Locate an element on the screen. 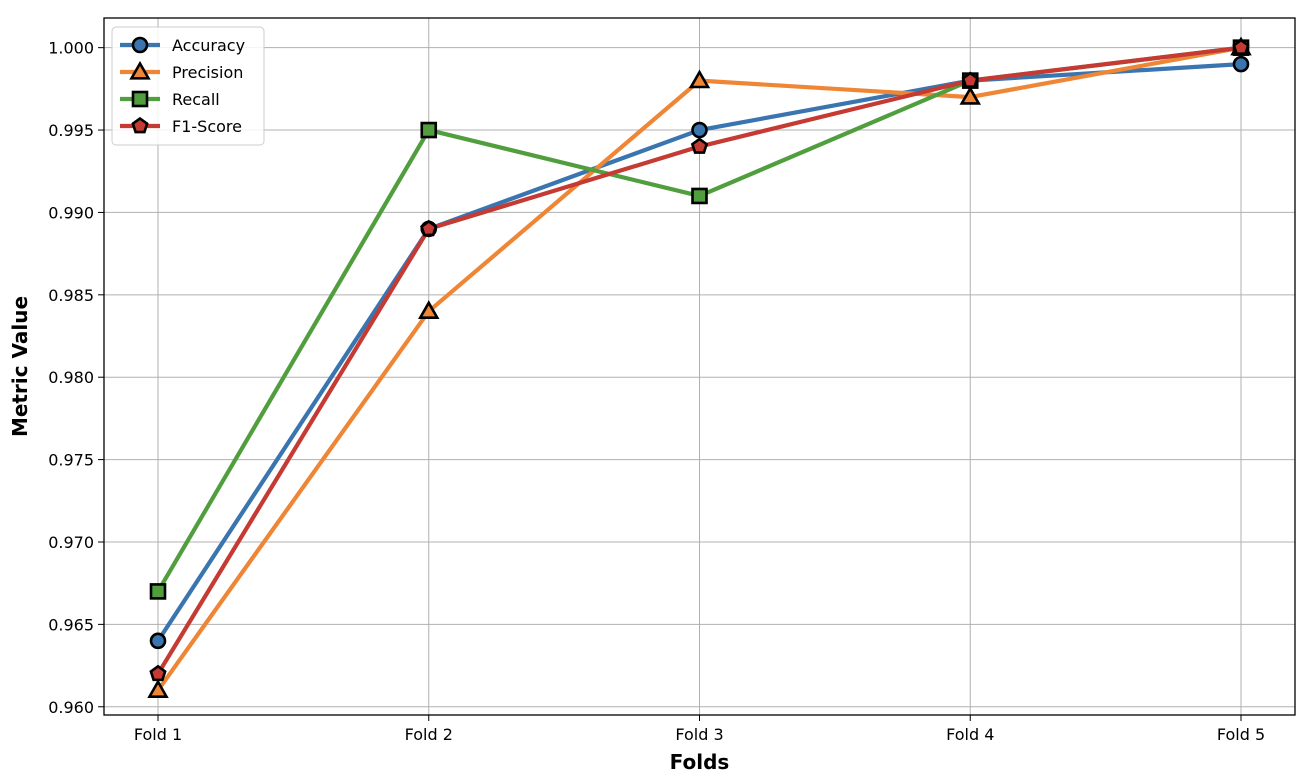 The height and width of the screenshot is (778, 1302). legend-label: F1-Score is located at coordinates (207, 126).